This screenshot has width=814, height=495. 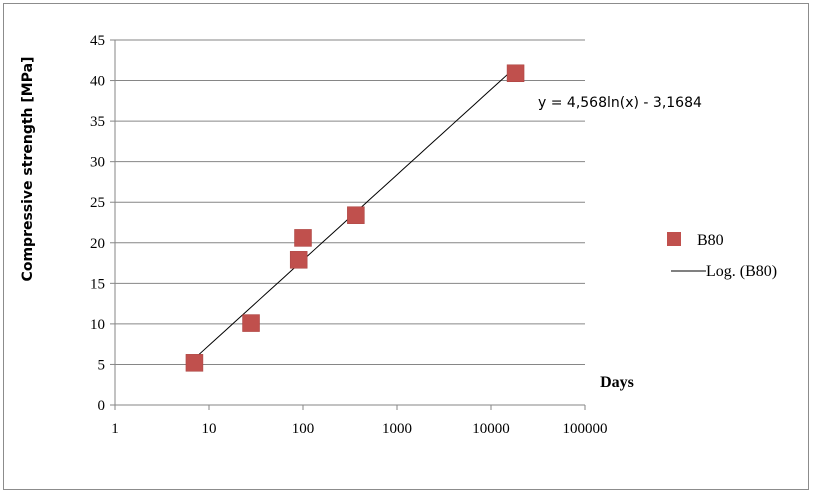 What do you see at coordinates (97, 82) in the screenshot?
I see `y-tick-label: 40` at bounding box center [97, 82].